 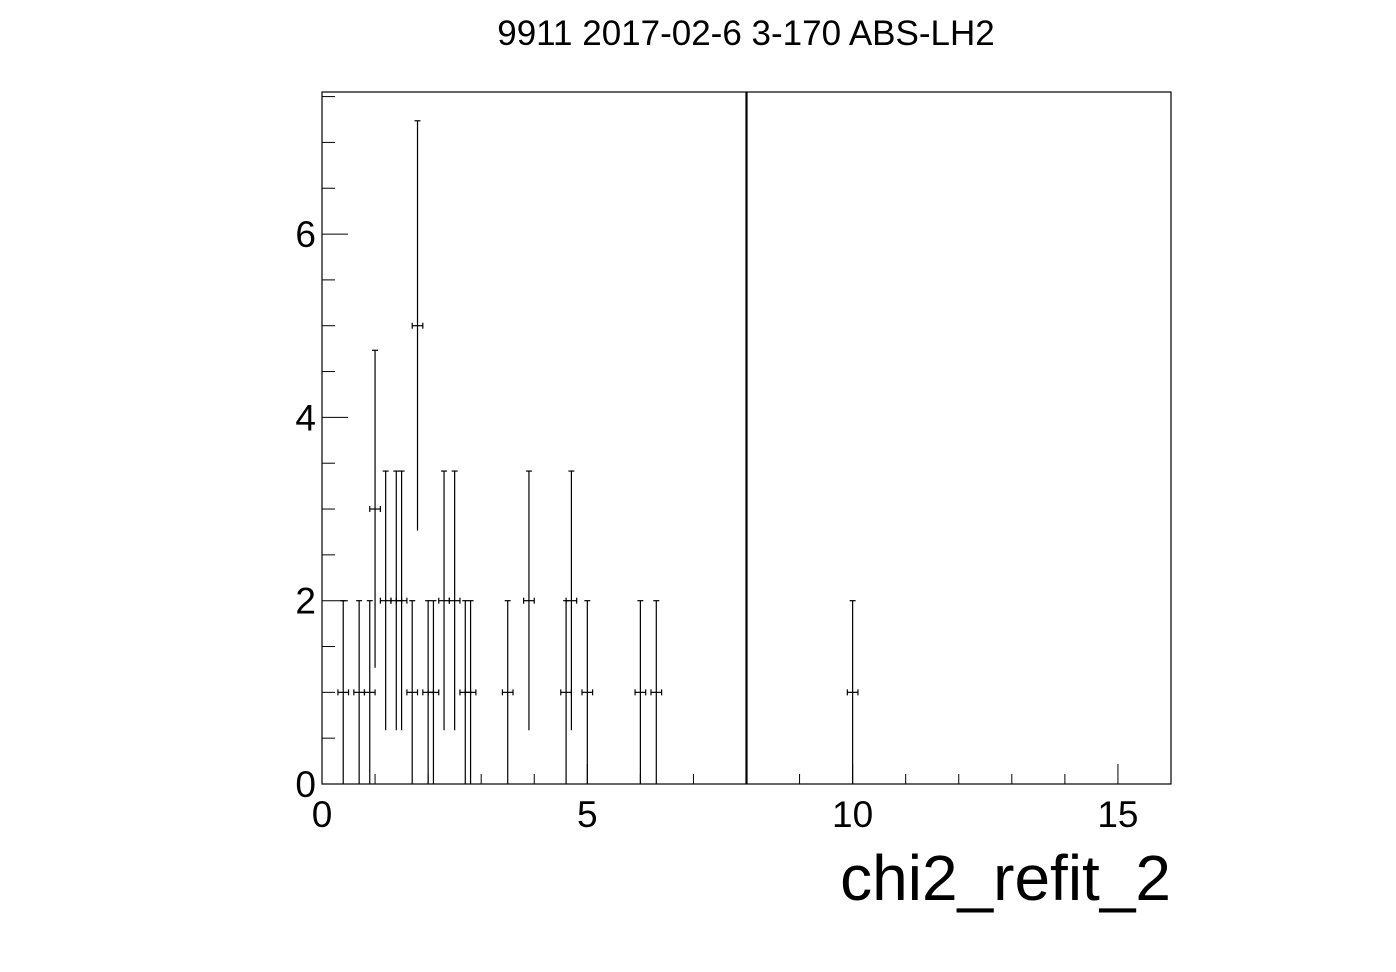 What do you see at coordinates (305, 601) in the screenshot?
I see `y-tick-label: 2` at bounding box center [305, 601].